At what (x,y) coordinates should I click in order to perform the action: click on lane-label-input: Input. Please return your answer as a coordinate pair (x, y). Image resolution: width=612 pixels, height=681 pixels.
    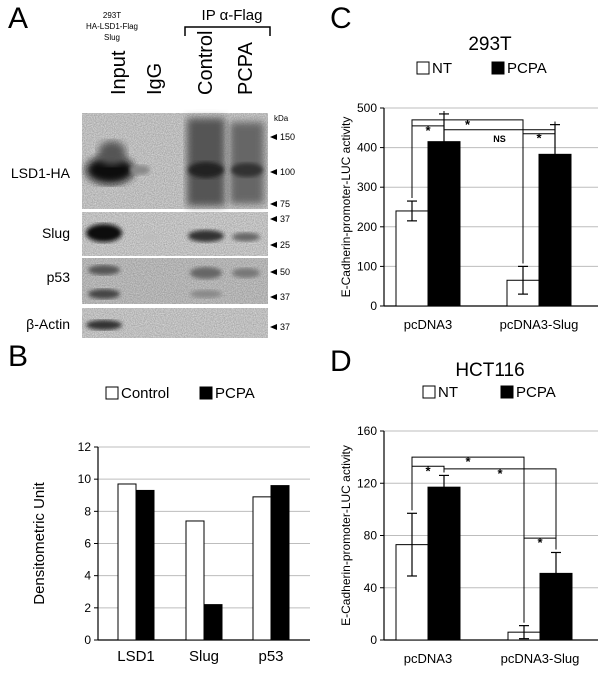
    Looking at the image, I should click on (119, 72).